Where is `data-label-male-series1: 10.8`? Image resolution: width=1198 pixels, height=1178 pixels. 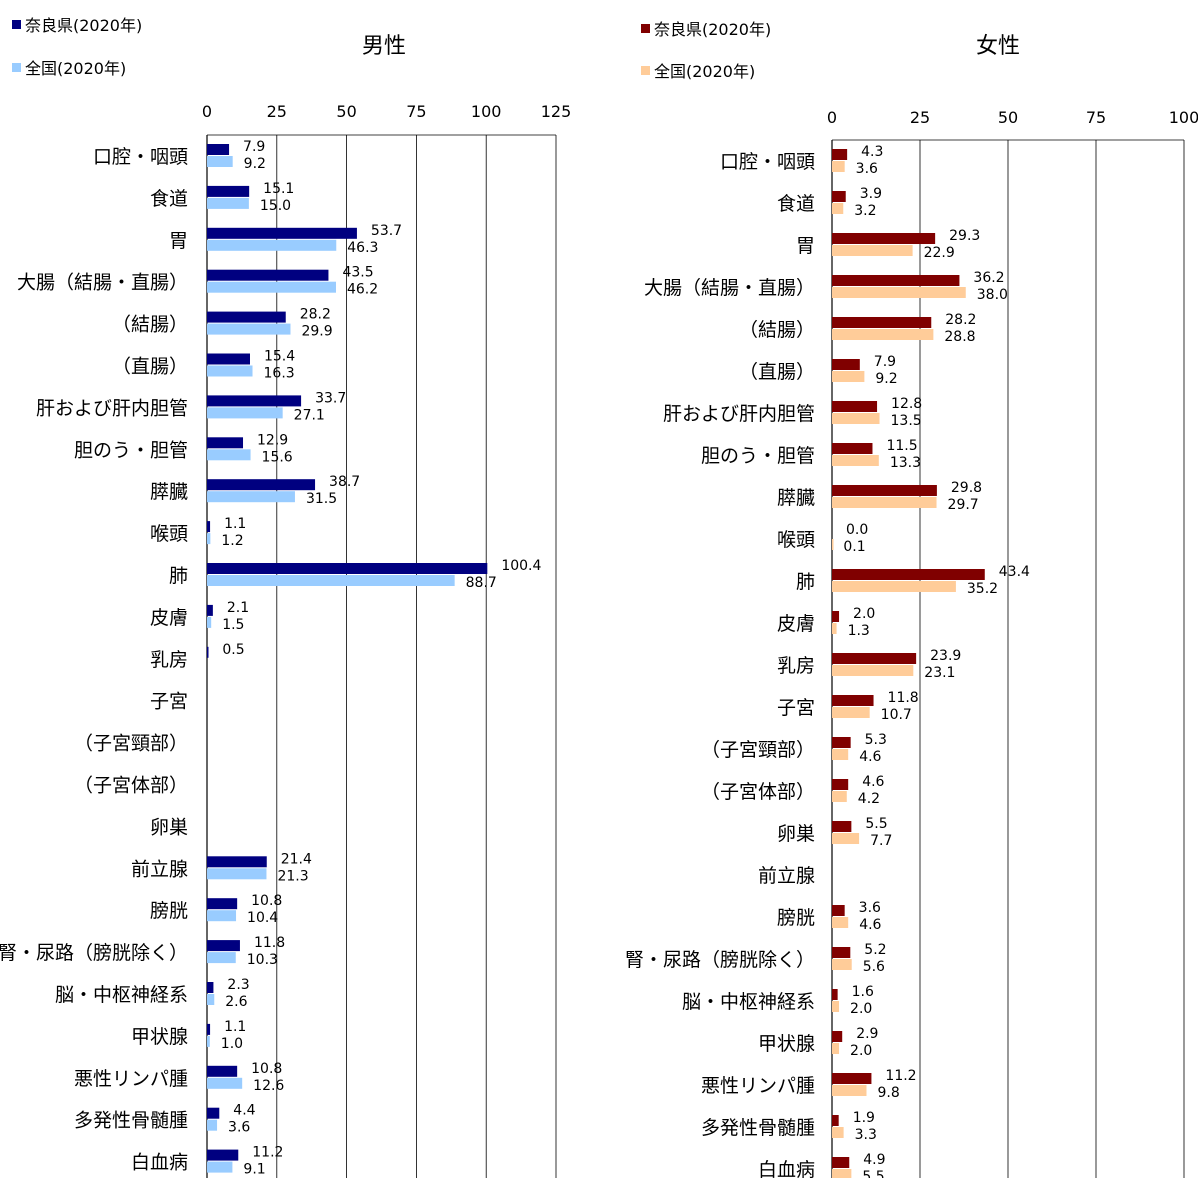 data-label-male-series1: 10.8 is located at coordinates (266, 1069).